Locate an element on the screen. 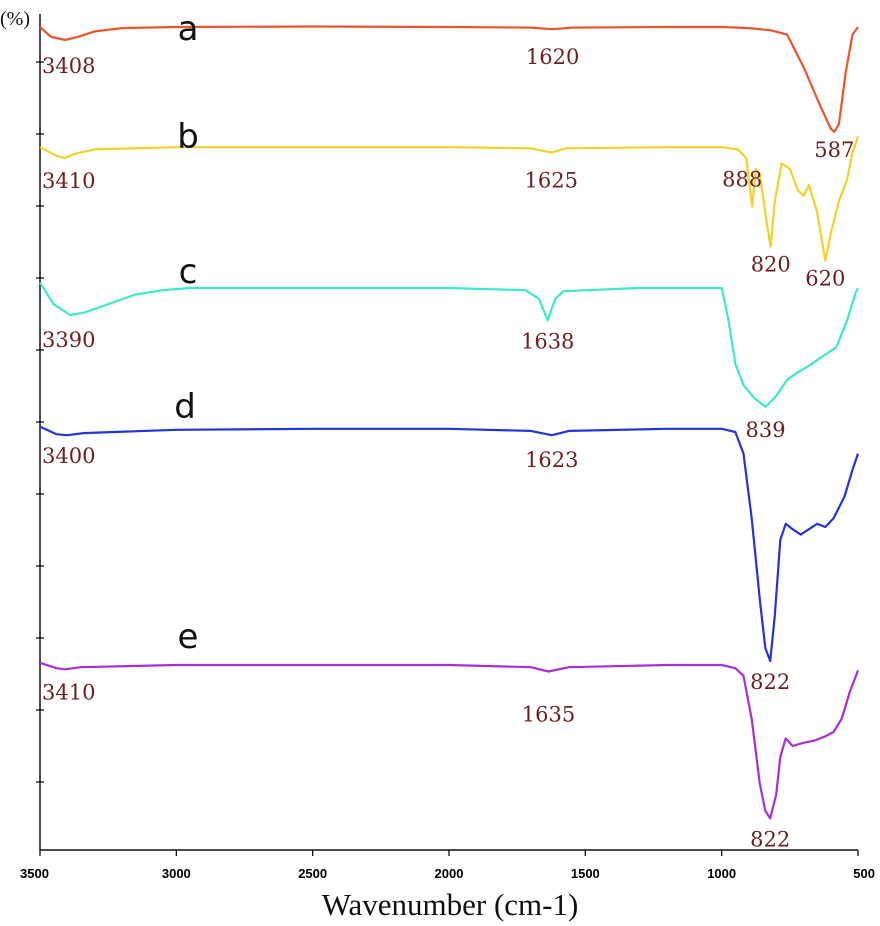 The width and height of the screenshot is (880, 926). peak-label: 3400 is located at coordinates (68, 456).